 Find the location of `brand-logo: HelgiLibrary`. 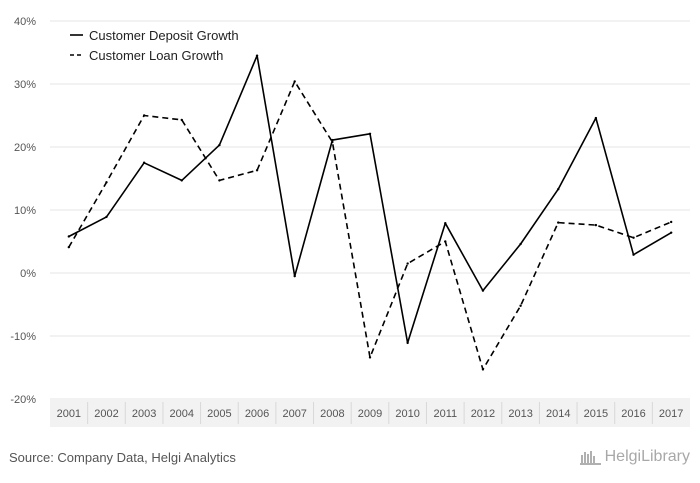

brand-logo: HelgiLibrary is located at coordinates (634, 457).